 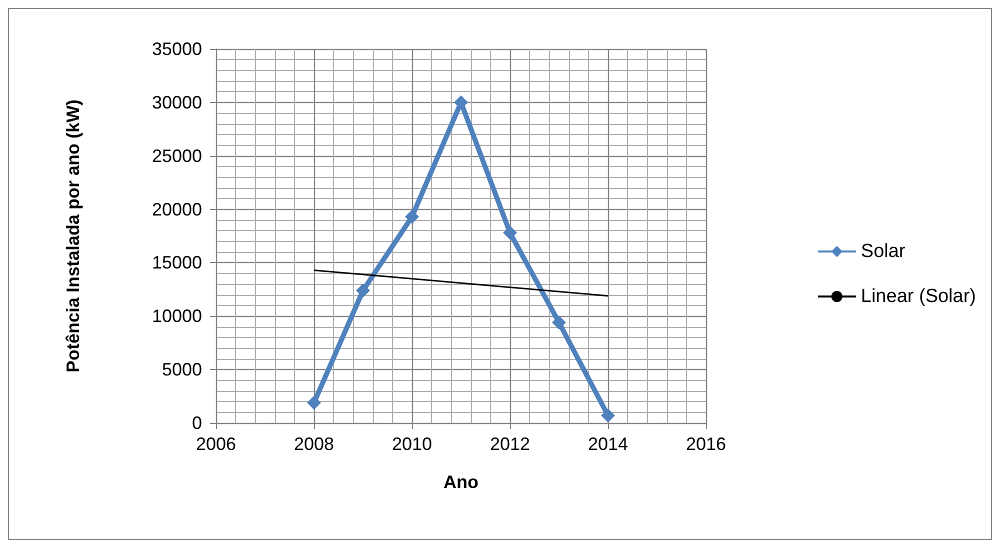 What do you see at coordinates (883, 251) in the screenshot?
I see `legend-label: Solar` at bounding box center [883, 251].